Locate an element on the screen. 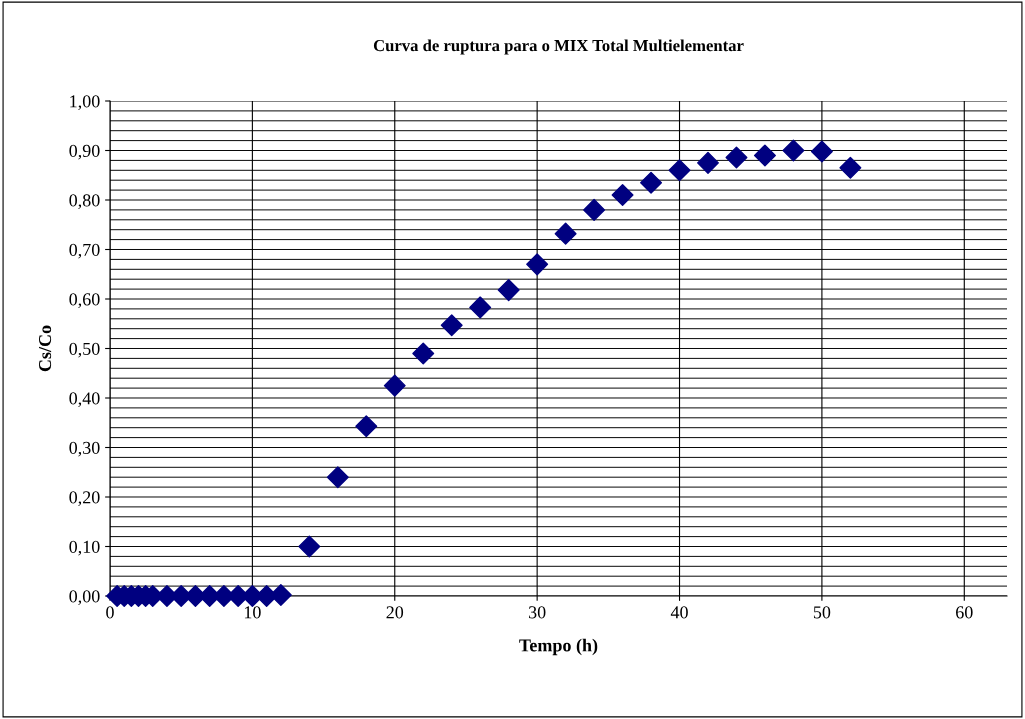 The width and height of the screenshot is (1025, 719). y-tick-label: 0,10 is located at coordinates (84, 548).